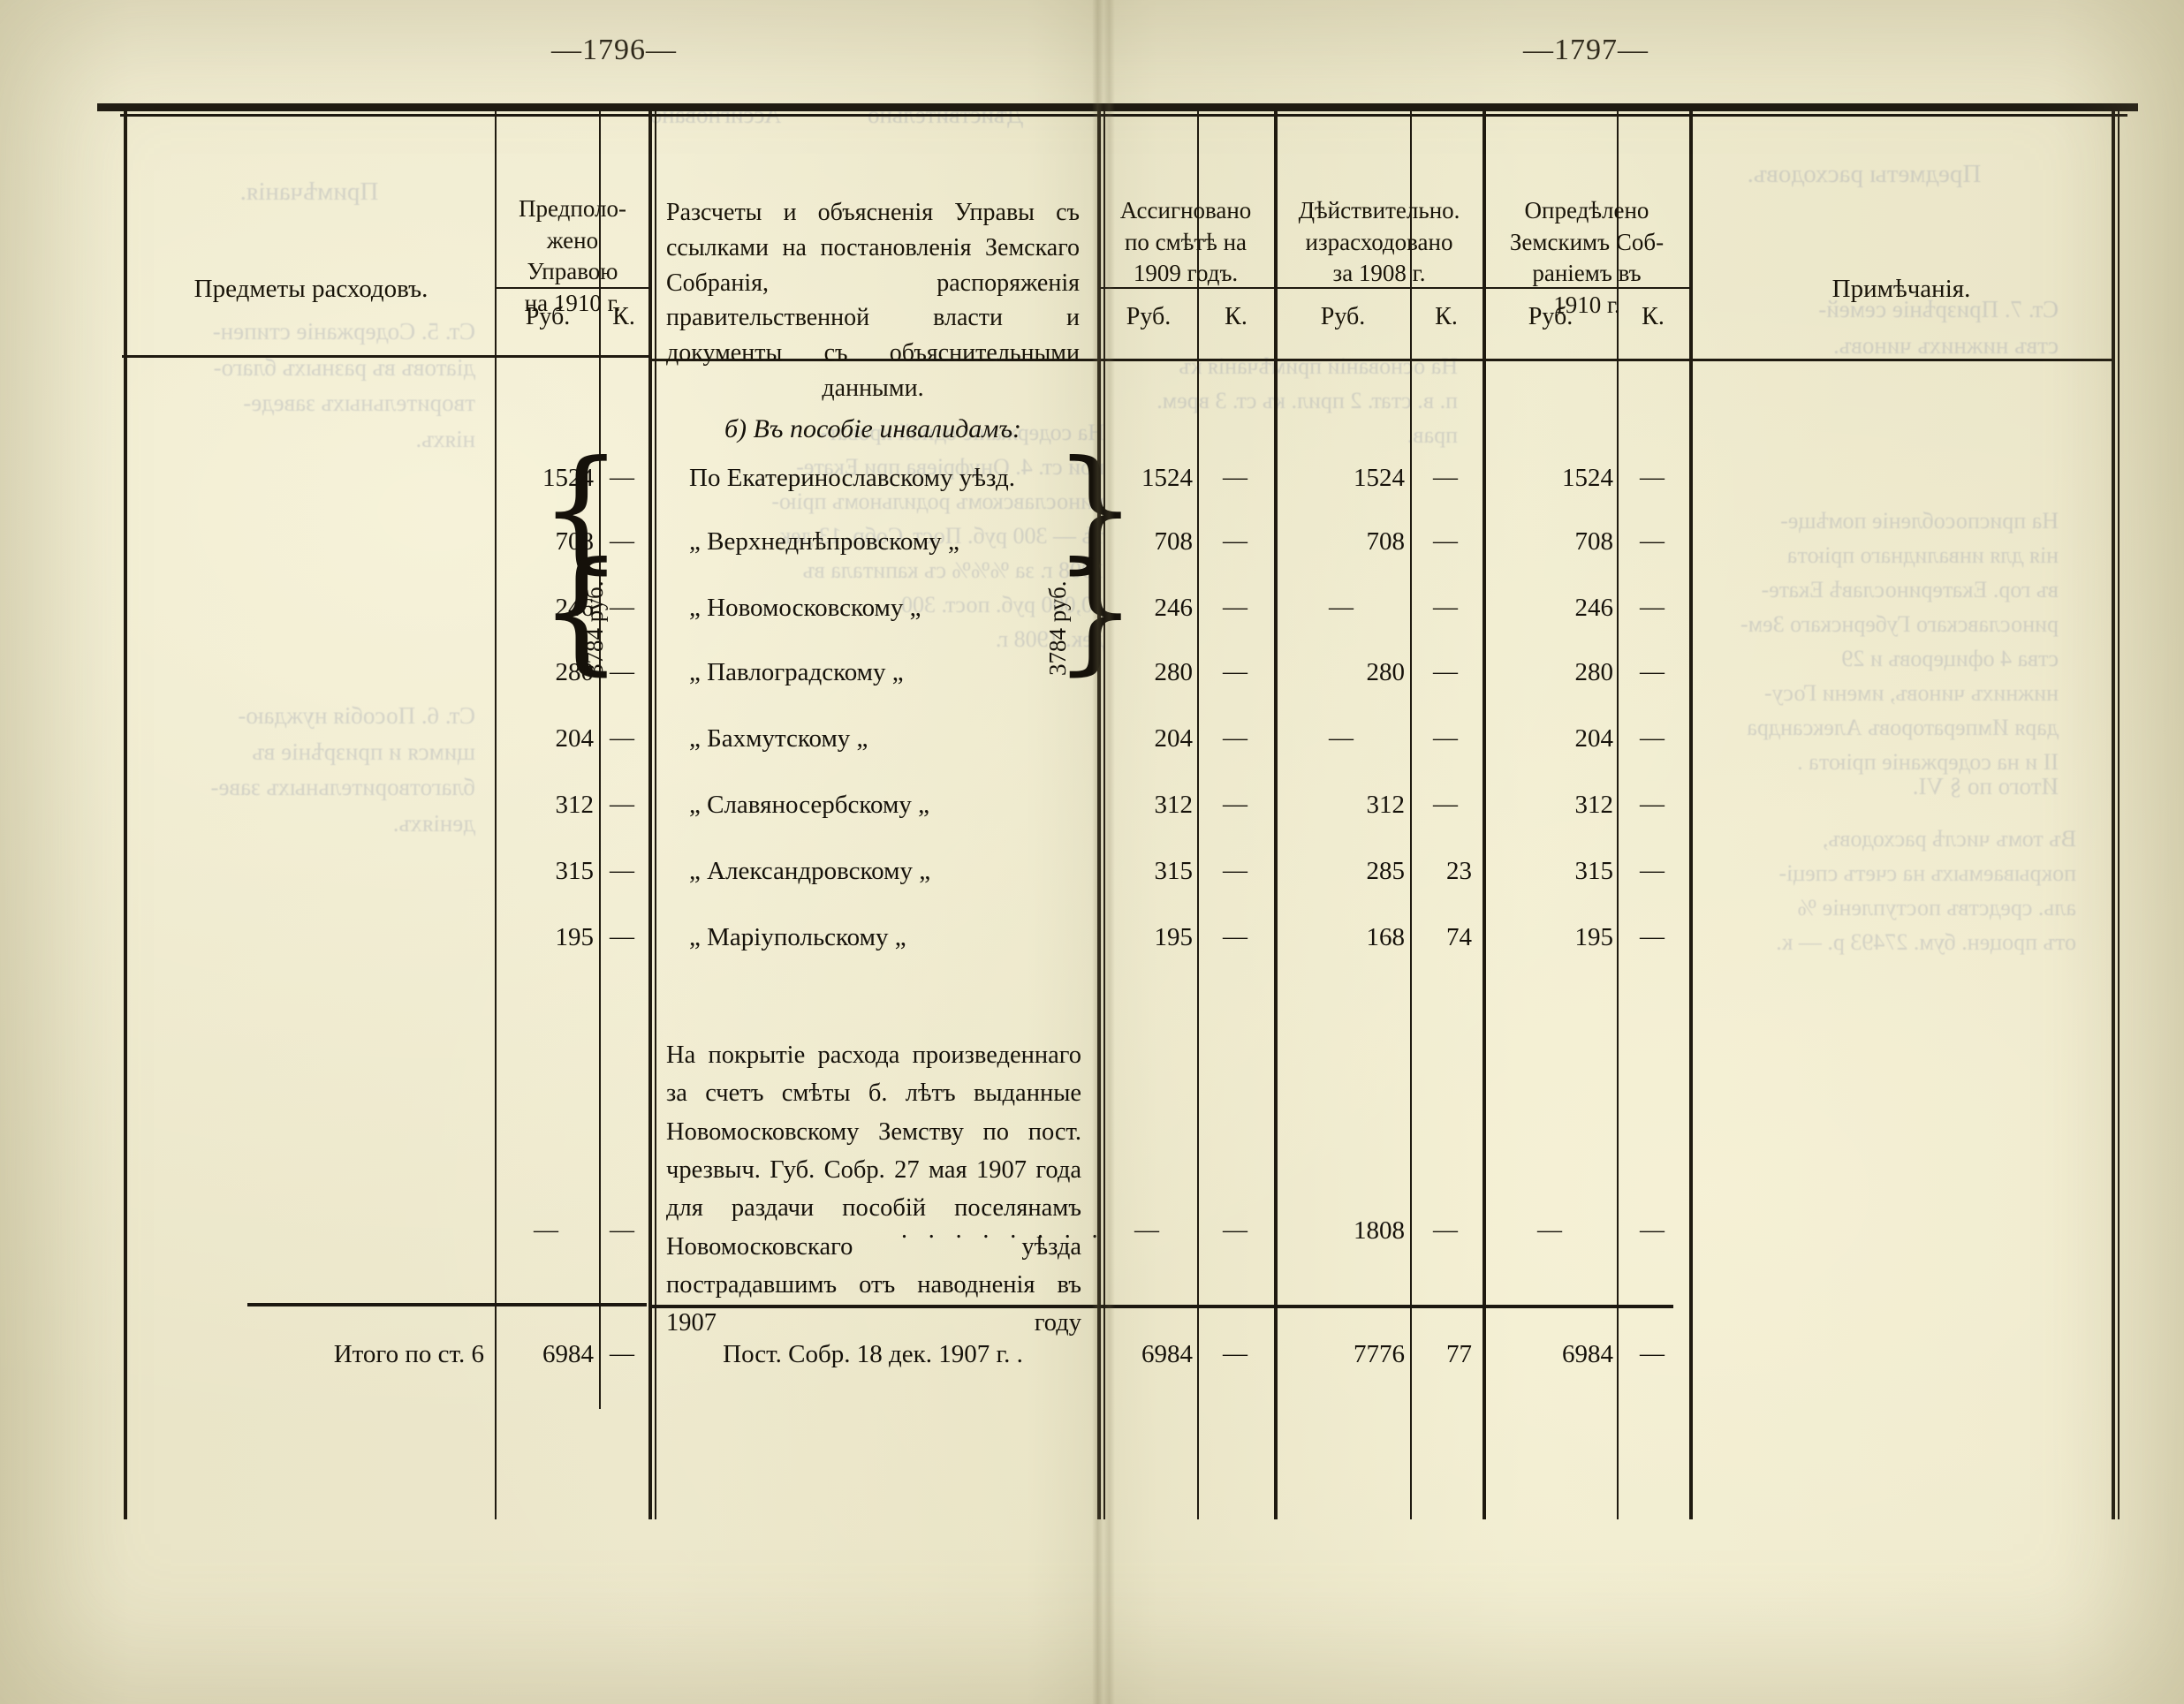 This screenshot has width=2184, height=1704. Describe the element at coordinates (1185, 242) in the screenshot. I see `header-assigned: Ассигновано по смѣтѣ на 1909 годъ.` at that location.